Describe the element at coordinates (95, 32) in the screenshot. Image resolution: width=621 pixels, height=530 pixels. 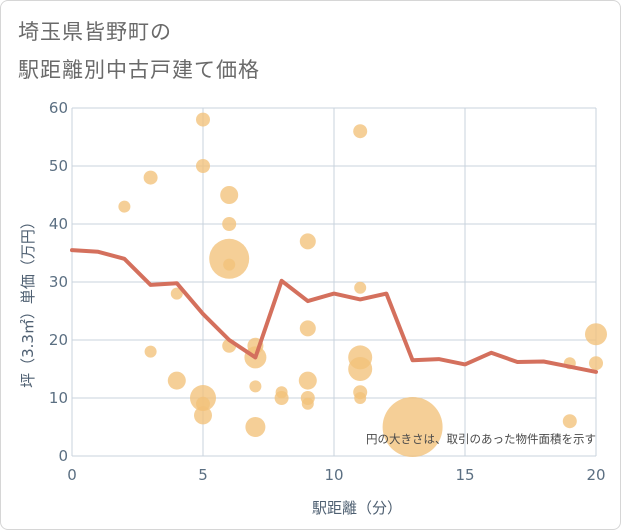
I see `chart-title-line-1: 埼玉県皆野町の` at that location.